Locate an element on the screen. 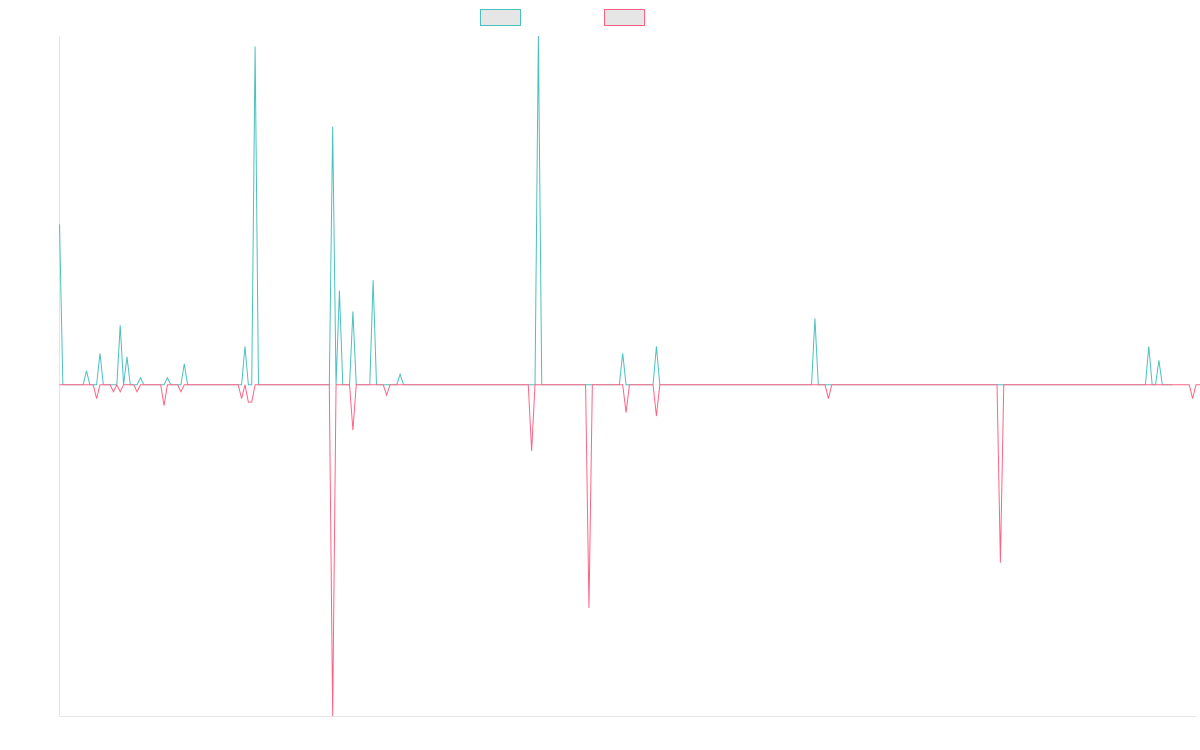 The height and width of the screenshot is (750, 1200). legend is located at coordinates (562, 17).